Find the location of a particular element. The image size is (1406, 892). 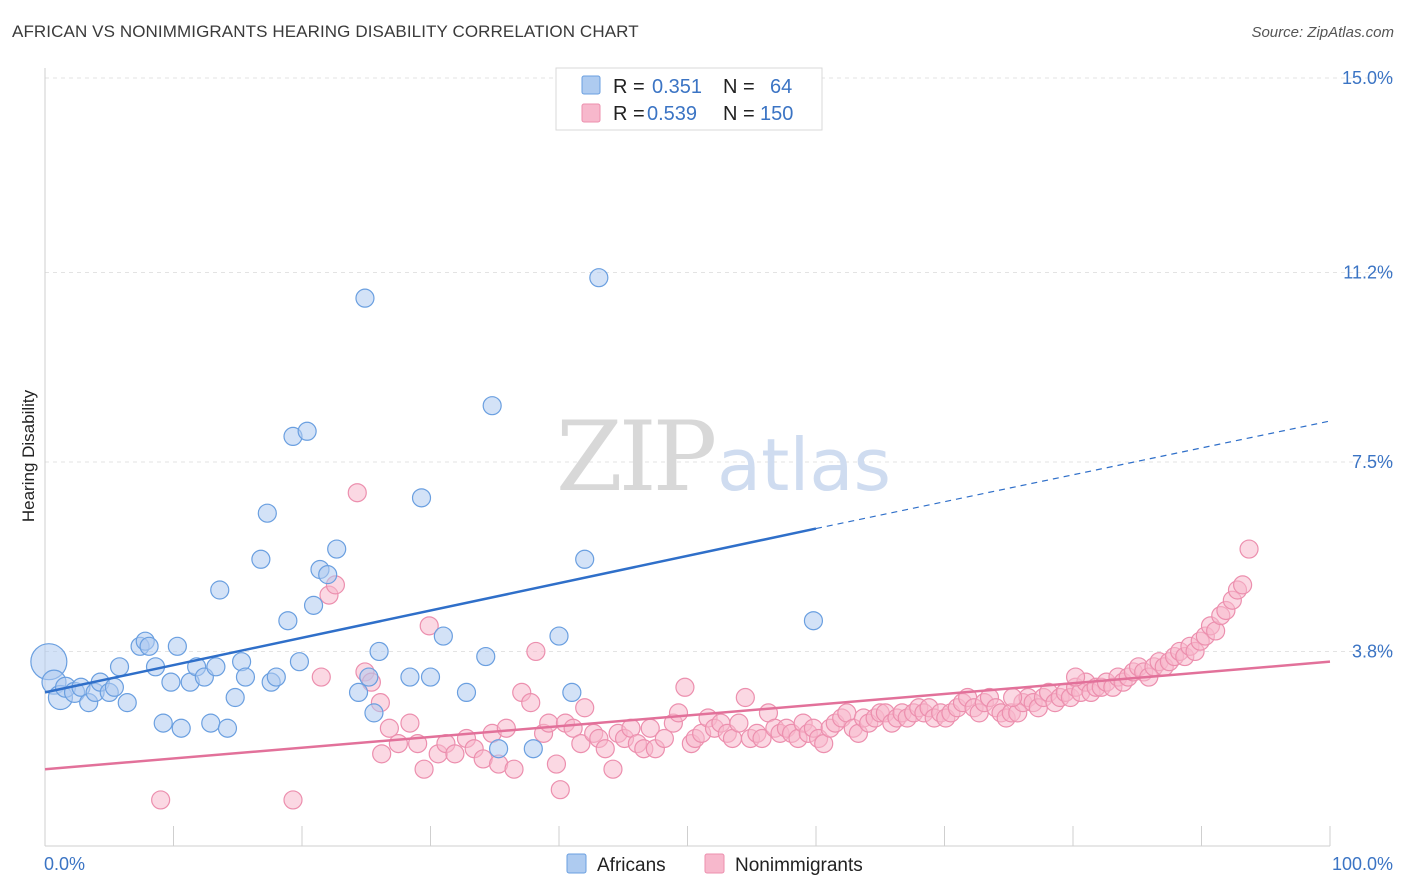

legend-n-label-nonimmigrants: N = is located at coordinates (739, 114).